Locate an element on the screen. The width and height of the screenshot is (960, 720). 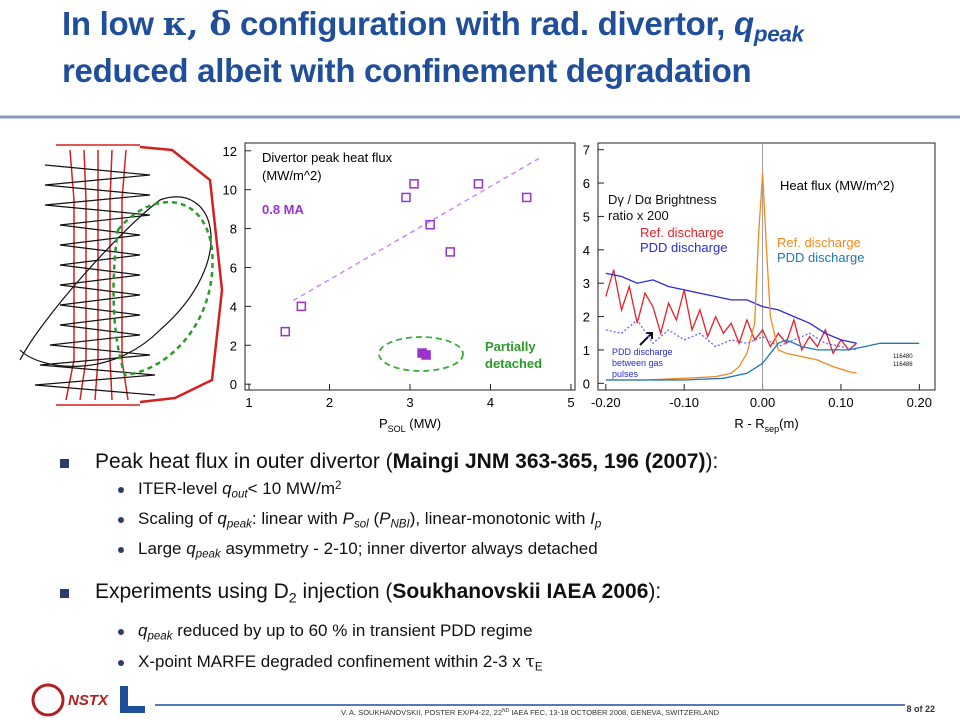
text: p is located at coordinates (598, 524).